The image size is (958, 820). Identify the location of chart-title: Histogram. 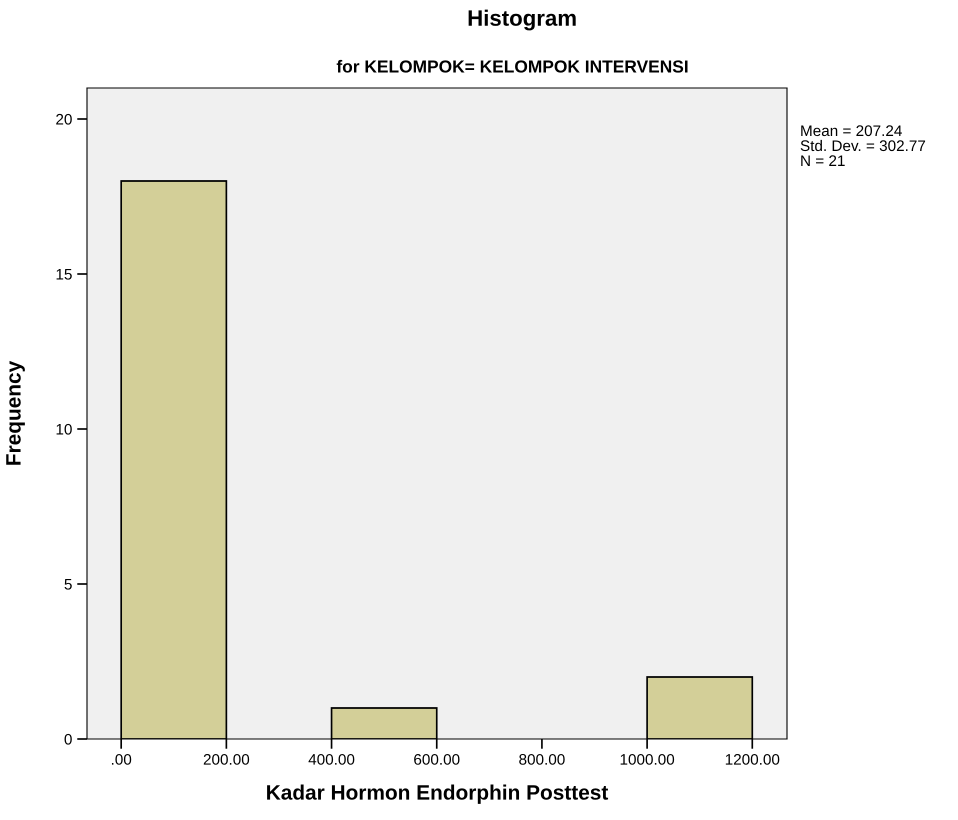
(522, 20).